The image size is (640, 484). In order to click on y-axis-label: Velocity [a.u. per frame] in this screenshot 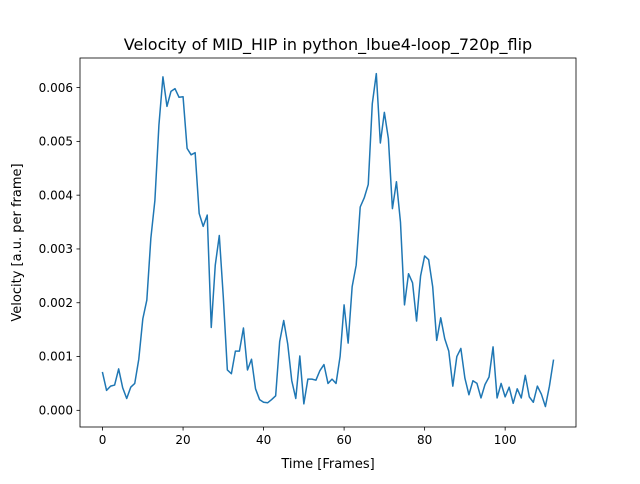, I will do `click(17, 242)`.